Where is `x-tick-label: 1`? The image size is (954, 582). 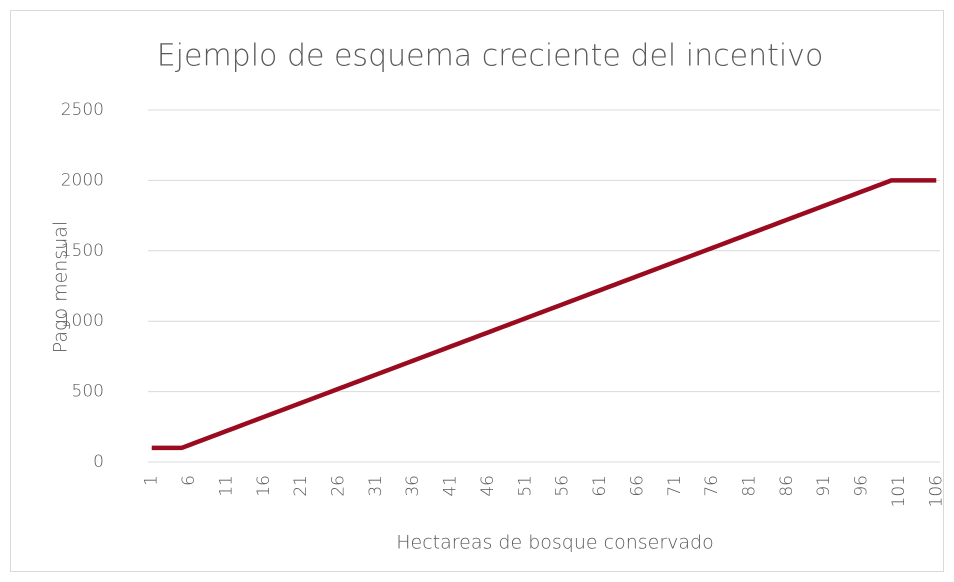
x-tick-label: 1 is located at coordinates (152, 480).